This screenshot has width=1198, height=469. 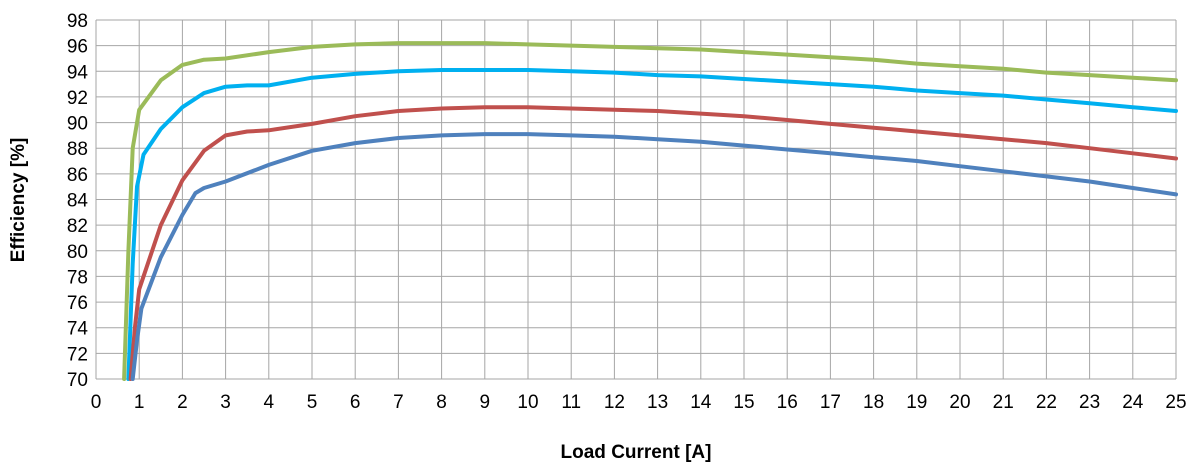 What do you see at coordinates (1133, 402) in the screenshot?
I see `x-tick-label: 24` at bounding box center [1133, 402].